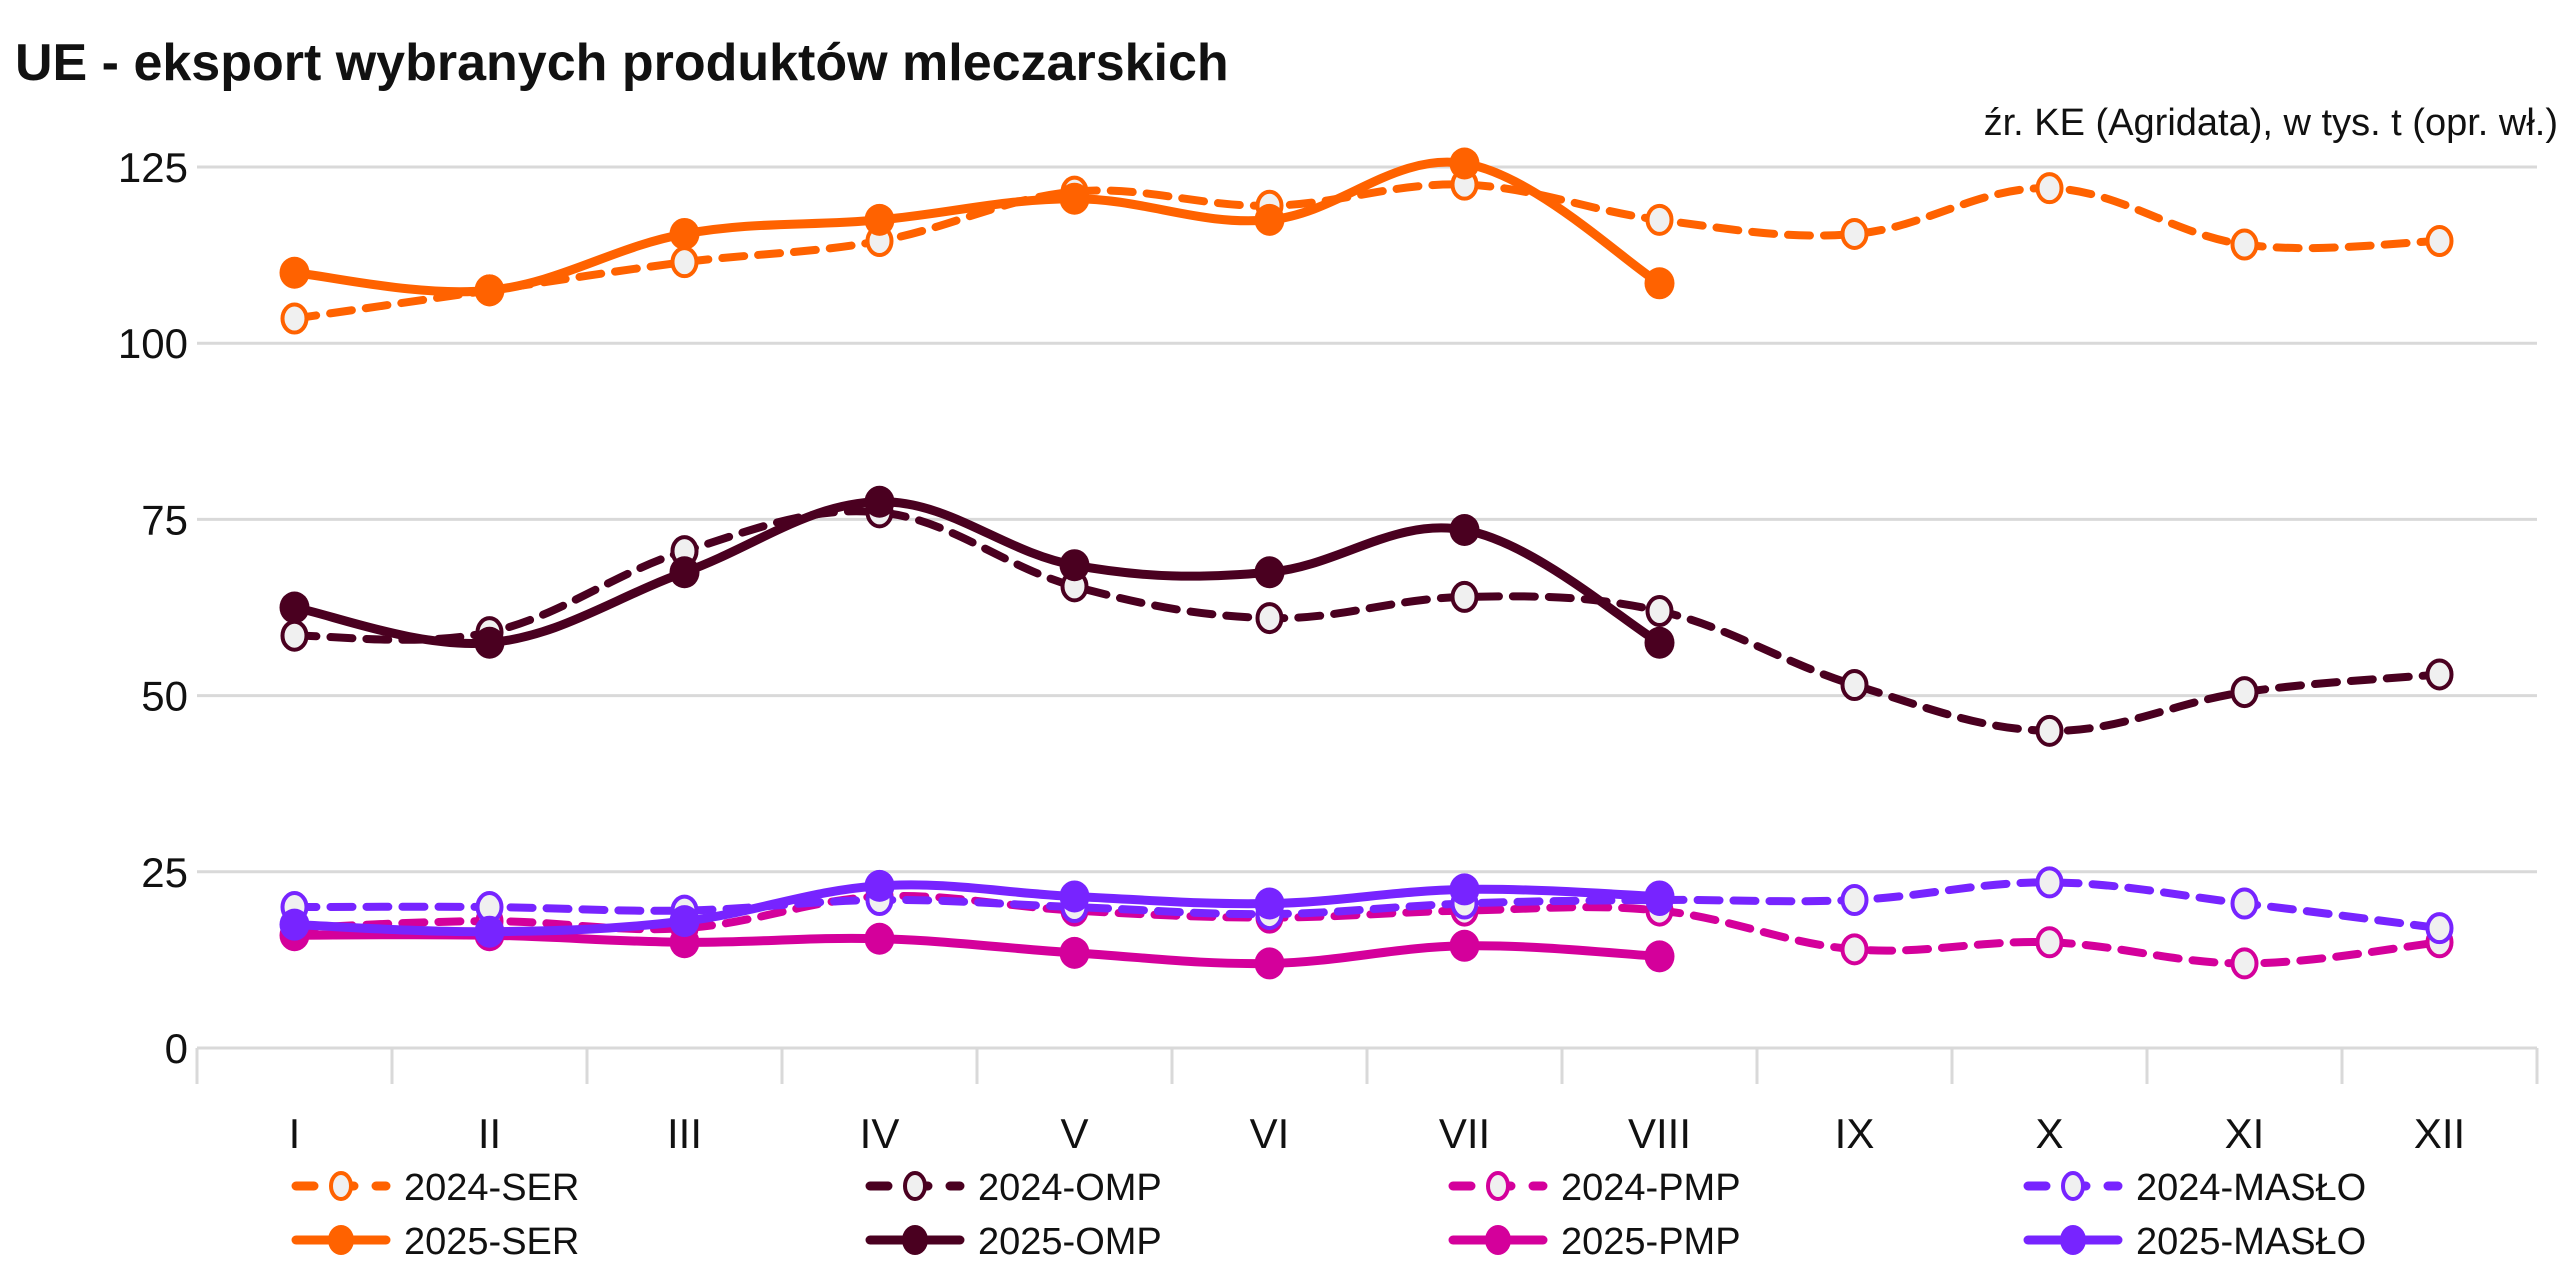 The height and width of the screenshot is (1274, 2575). Describe the element at coordinates (295, 1133) in the screenshot. I see `x-tick-label: I` at that location.